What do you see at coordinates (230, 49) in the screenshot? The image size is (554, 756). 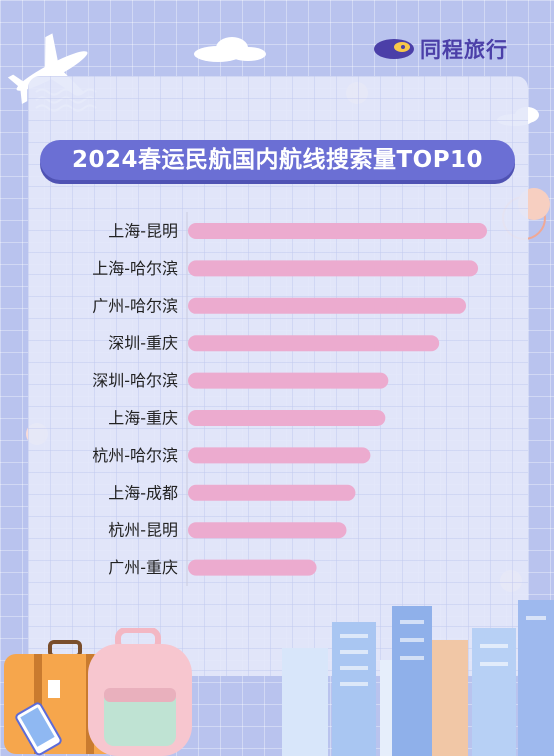 I see `cloud-decoration` at bounding box center [230, 49].